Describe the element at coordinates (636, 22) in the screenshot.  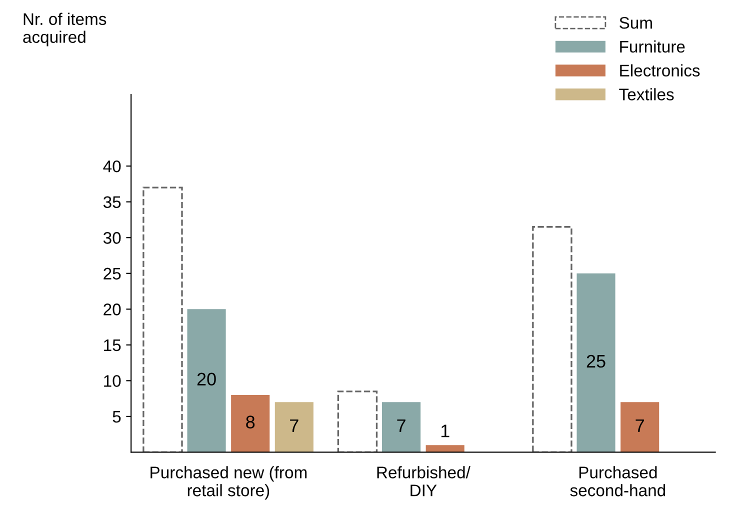
I see `legend-label: Sum` at that location.